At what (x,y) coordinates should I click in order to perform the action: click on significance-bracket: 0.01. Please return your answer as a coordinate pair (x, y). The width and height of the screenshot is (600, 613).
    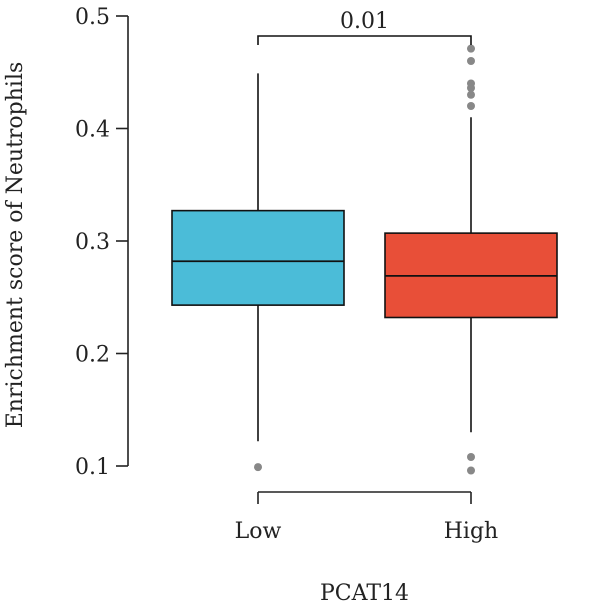
    Looking at the image, I should click on (364, 27).